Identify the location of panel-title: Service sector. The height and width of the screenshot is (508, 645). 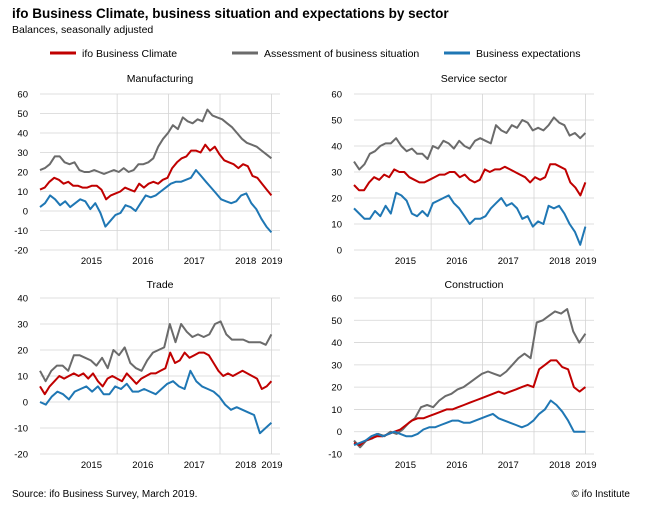
(474, 79).